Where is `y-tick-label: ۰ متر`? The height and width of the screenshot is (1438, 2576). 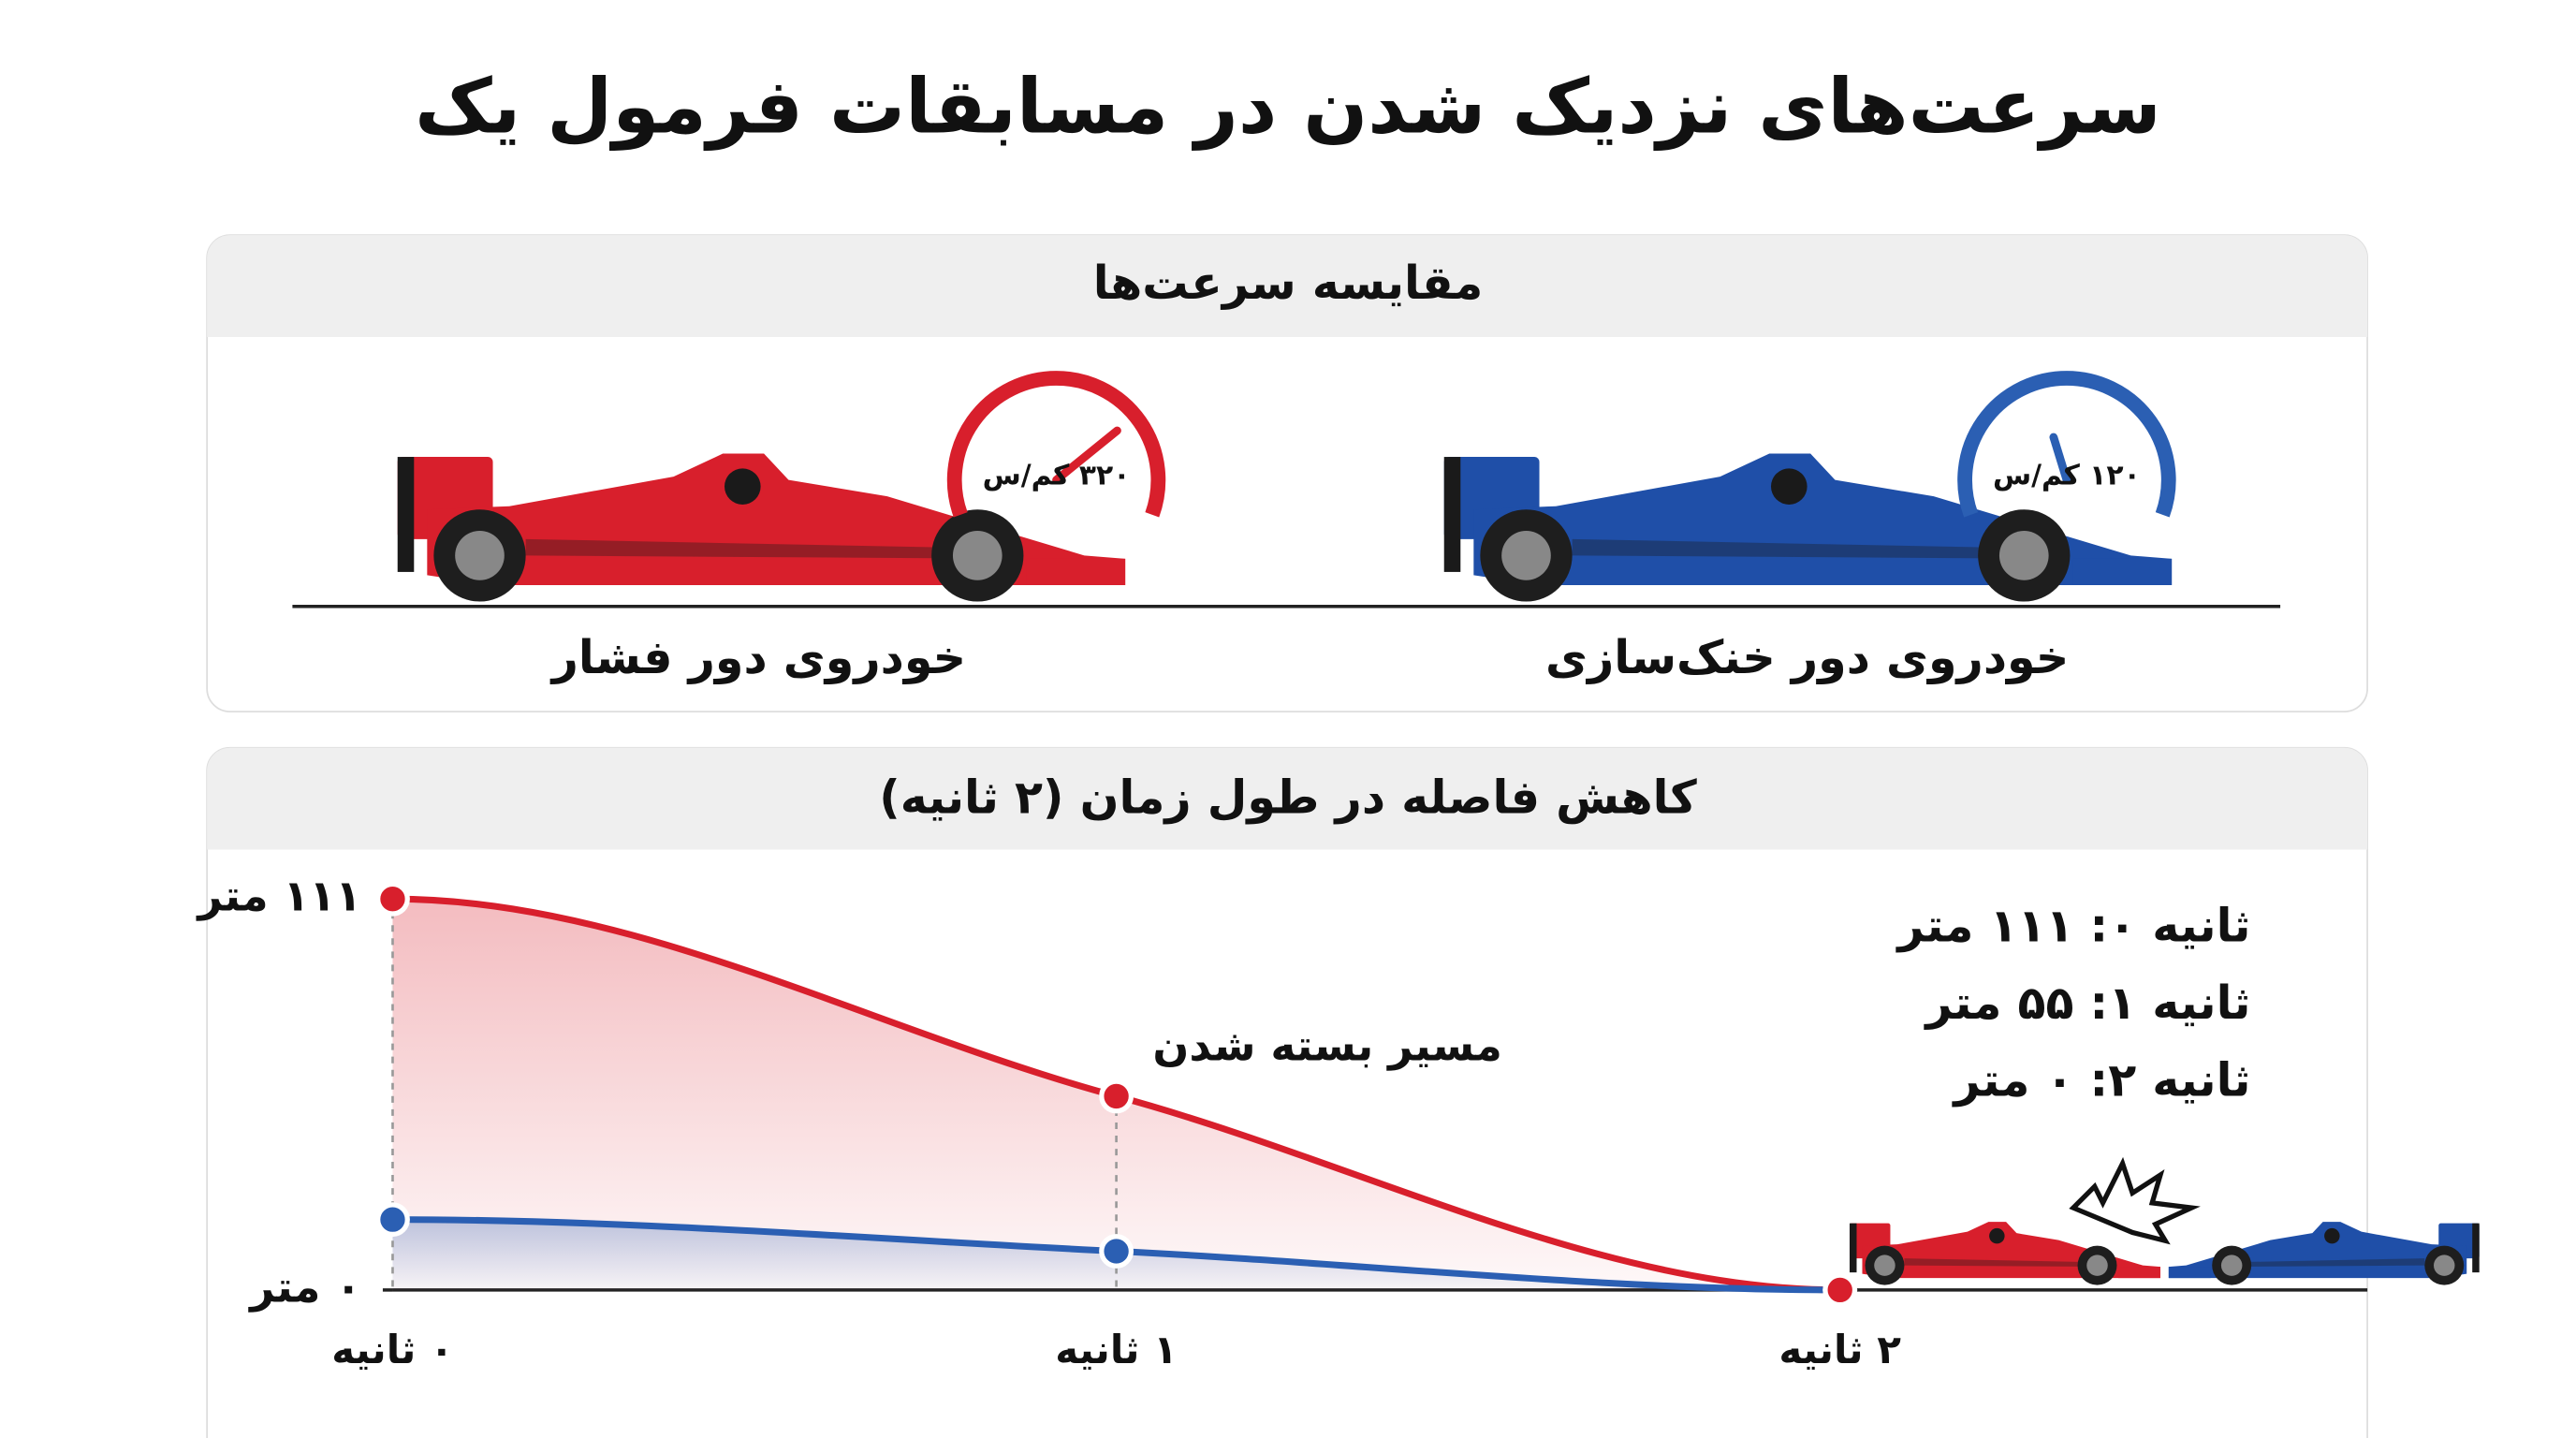 y-tick-label: ۰ متر is located at coordinates (304, 1287).